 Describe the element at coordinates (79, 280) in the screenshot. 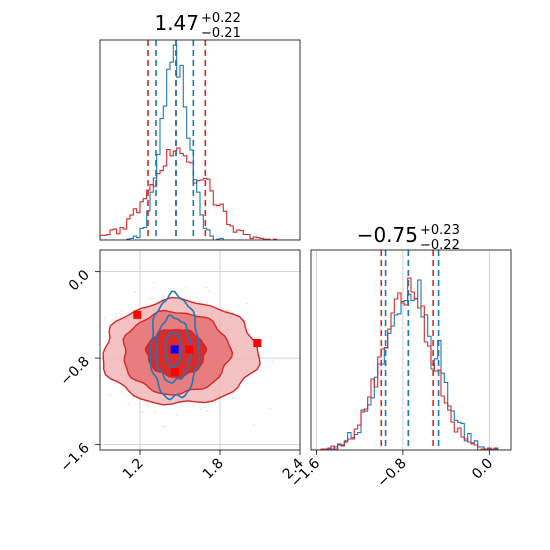

I see `scatter-ytick-label: 0.0` at that location.